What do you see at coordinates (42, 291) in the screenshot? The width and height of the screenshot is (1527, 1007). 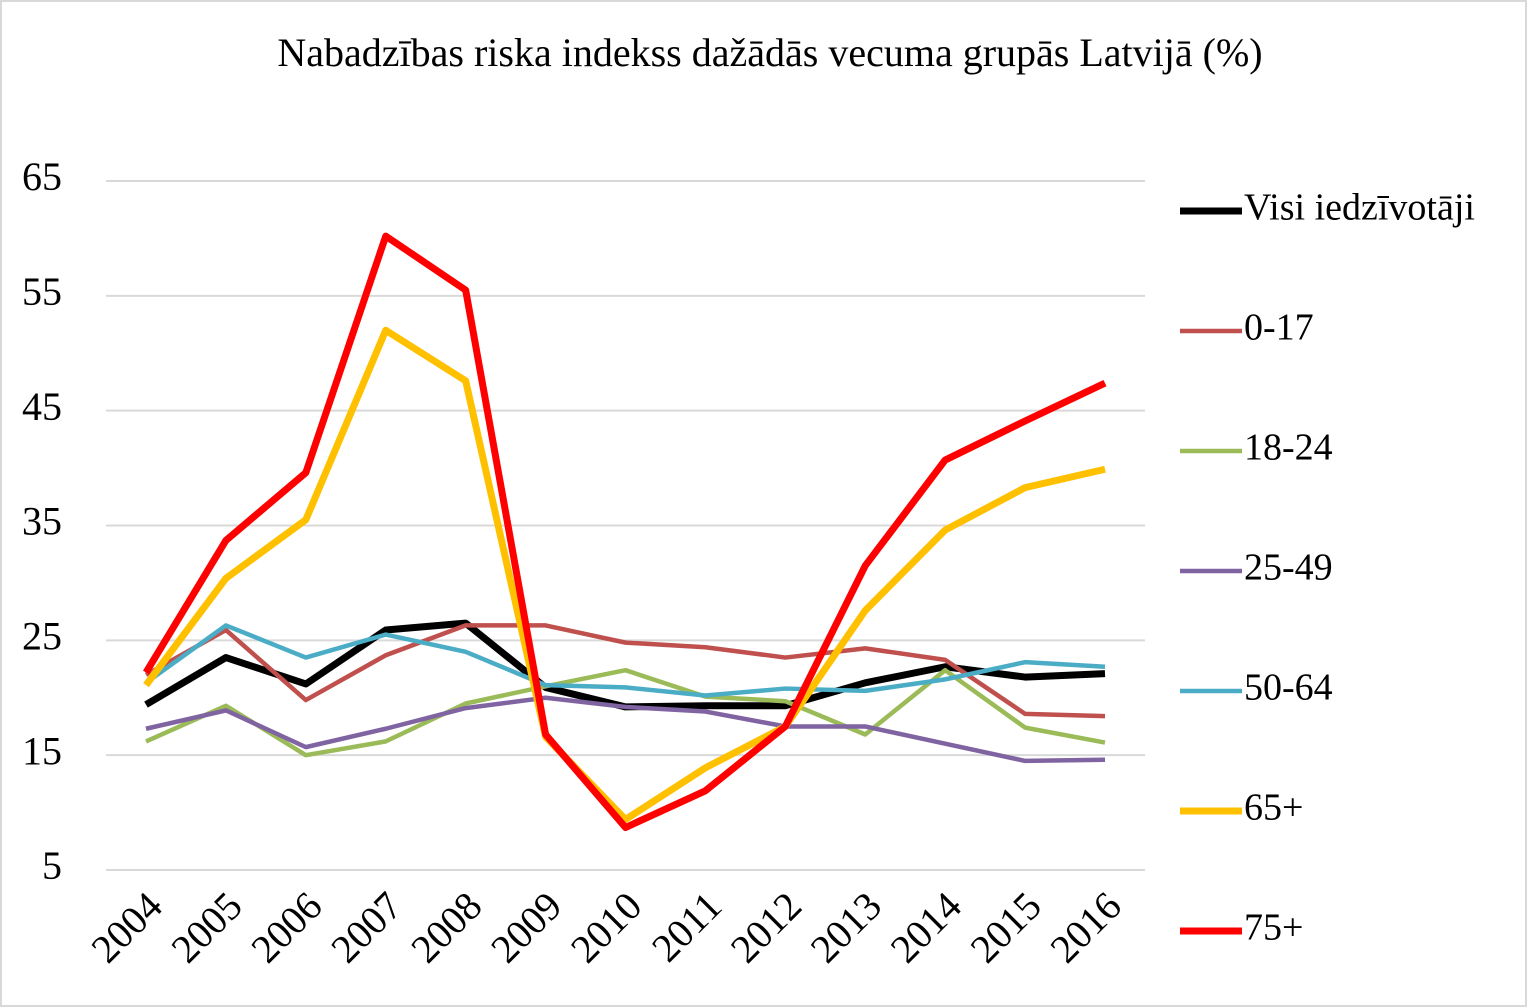 I see `y-tick-label: 55` at bounding box center [42, 291].